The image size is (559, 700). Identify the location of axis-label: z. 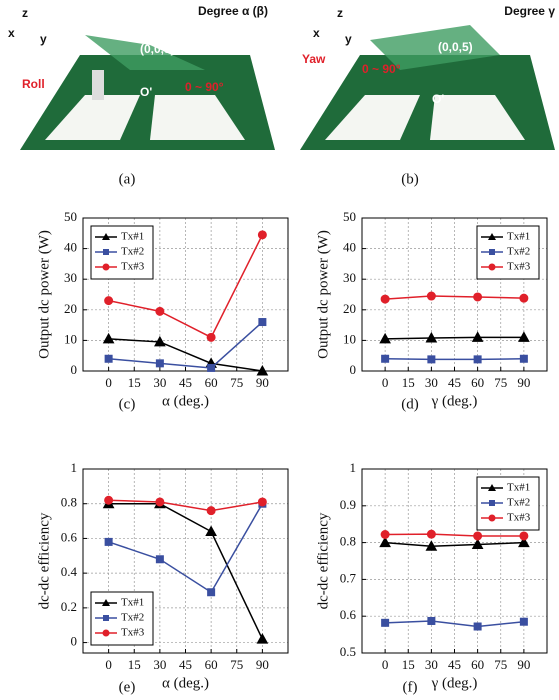
(25, 13).